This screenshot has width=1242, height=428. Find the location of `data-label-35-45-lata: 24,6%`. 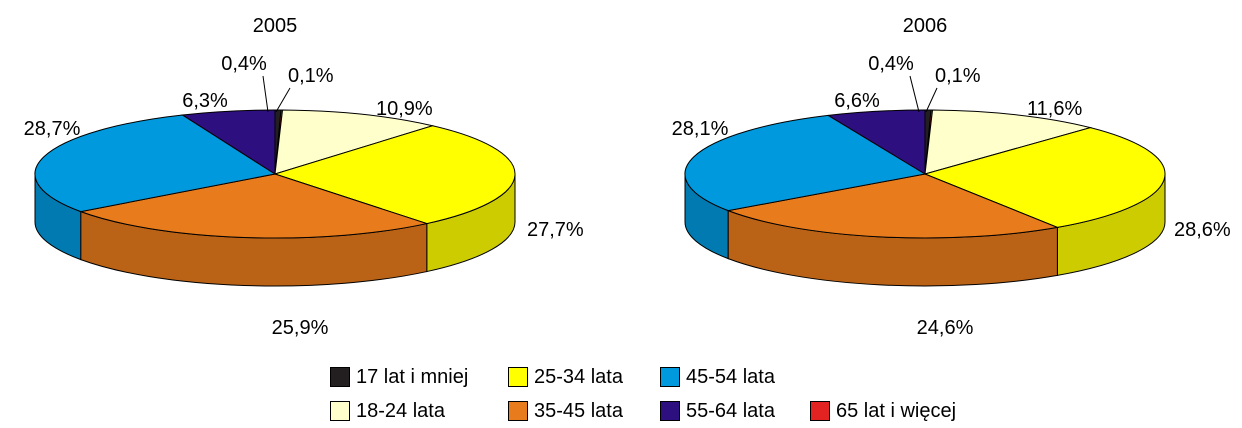

data-label-35-45-lata: 24,6% is located at coordinates (945, 328).